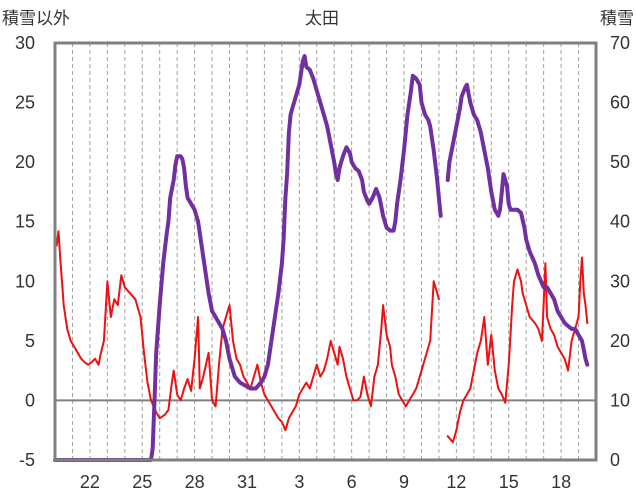 Image resolution: width=636 pixels, height=501 pixels. What do you see at coordinates (620, 162) in the screenshot?
I see `y-right-tick-label: 50` at bounding box center [620, 162].